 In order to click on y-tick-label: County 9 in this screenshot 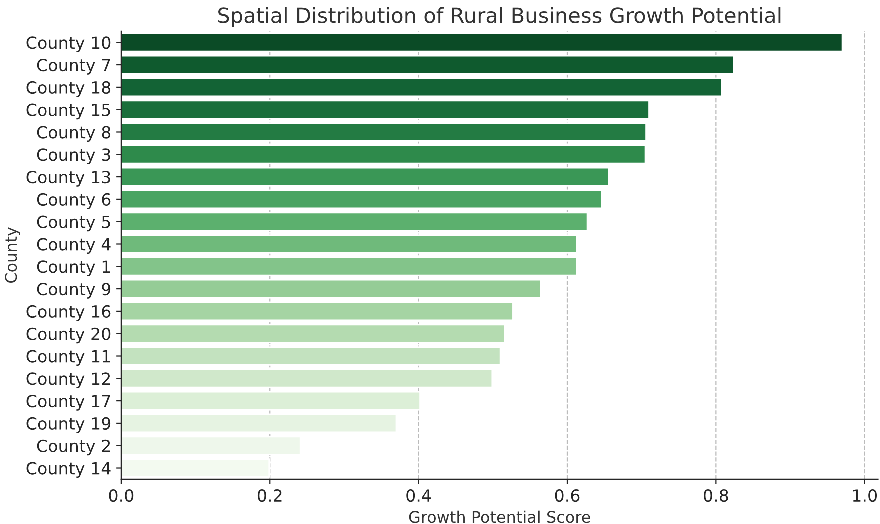, I will do `click(74, 291)`.